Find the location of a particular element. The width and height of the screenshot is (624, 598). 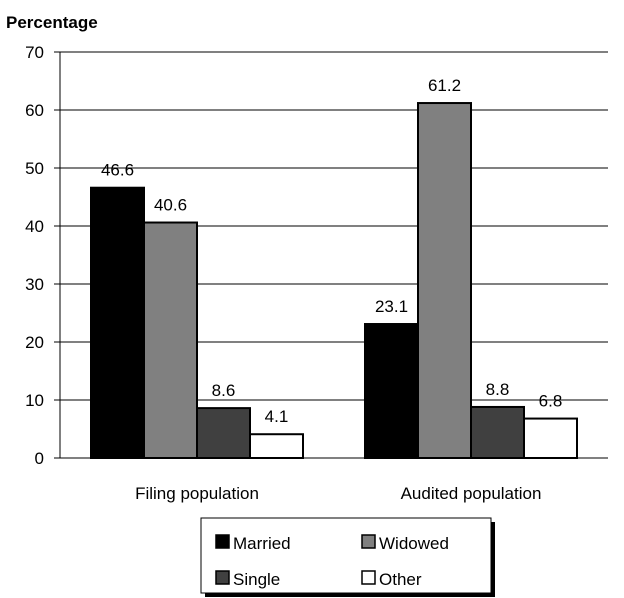

y-tick-label: 0 is located at coordinates (39, 458).